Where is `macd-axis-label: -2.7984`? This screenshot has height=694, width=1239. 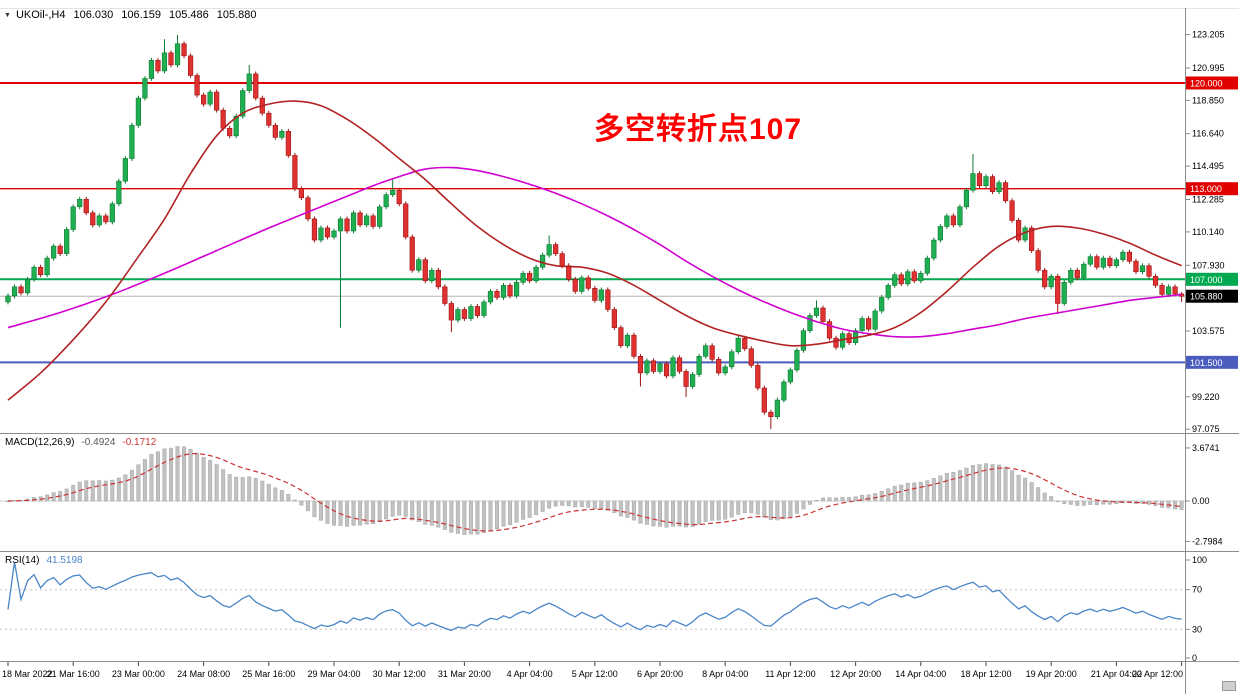
macd-axis-label: -2.7984 is located at coordinates (1207, 541).